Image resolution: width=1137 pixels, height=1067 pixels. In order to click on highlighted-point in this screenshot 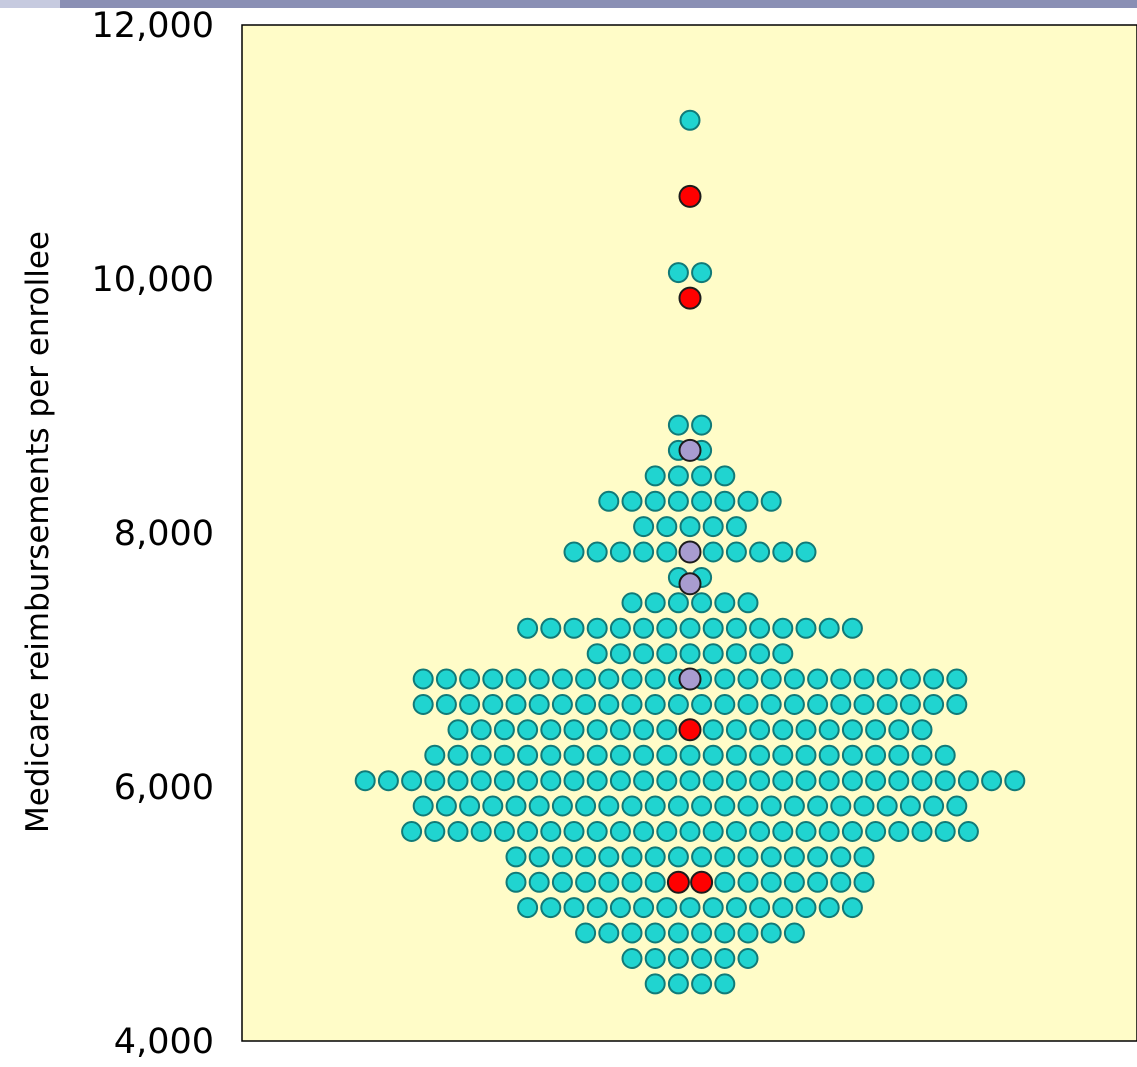, I will do `click(678, 882)`.